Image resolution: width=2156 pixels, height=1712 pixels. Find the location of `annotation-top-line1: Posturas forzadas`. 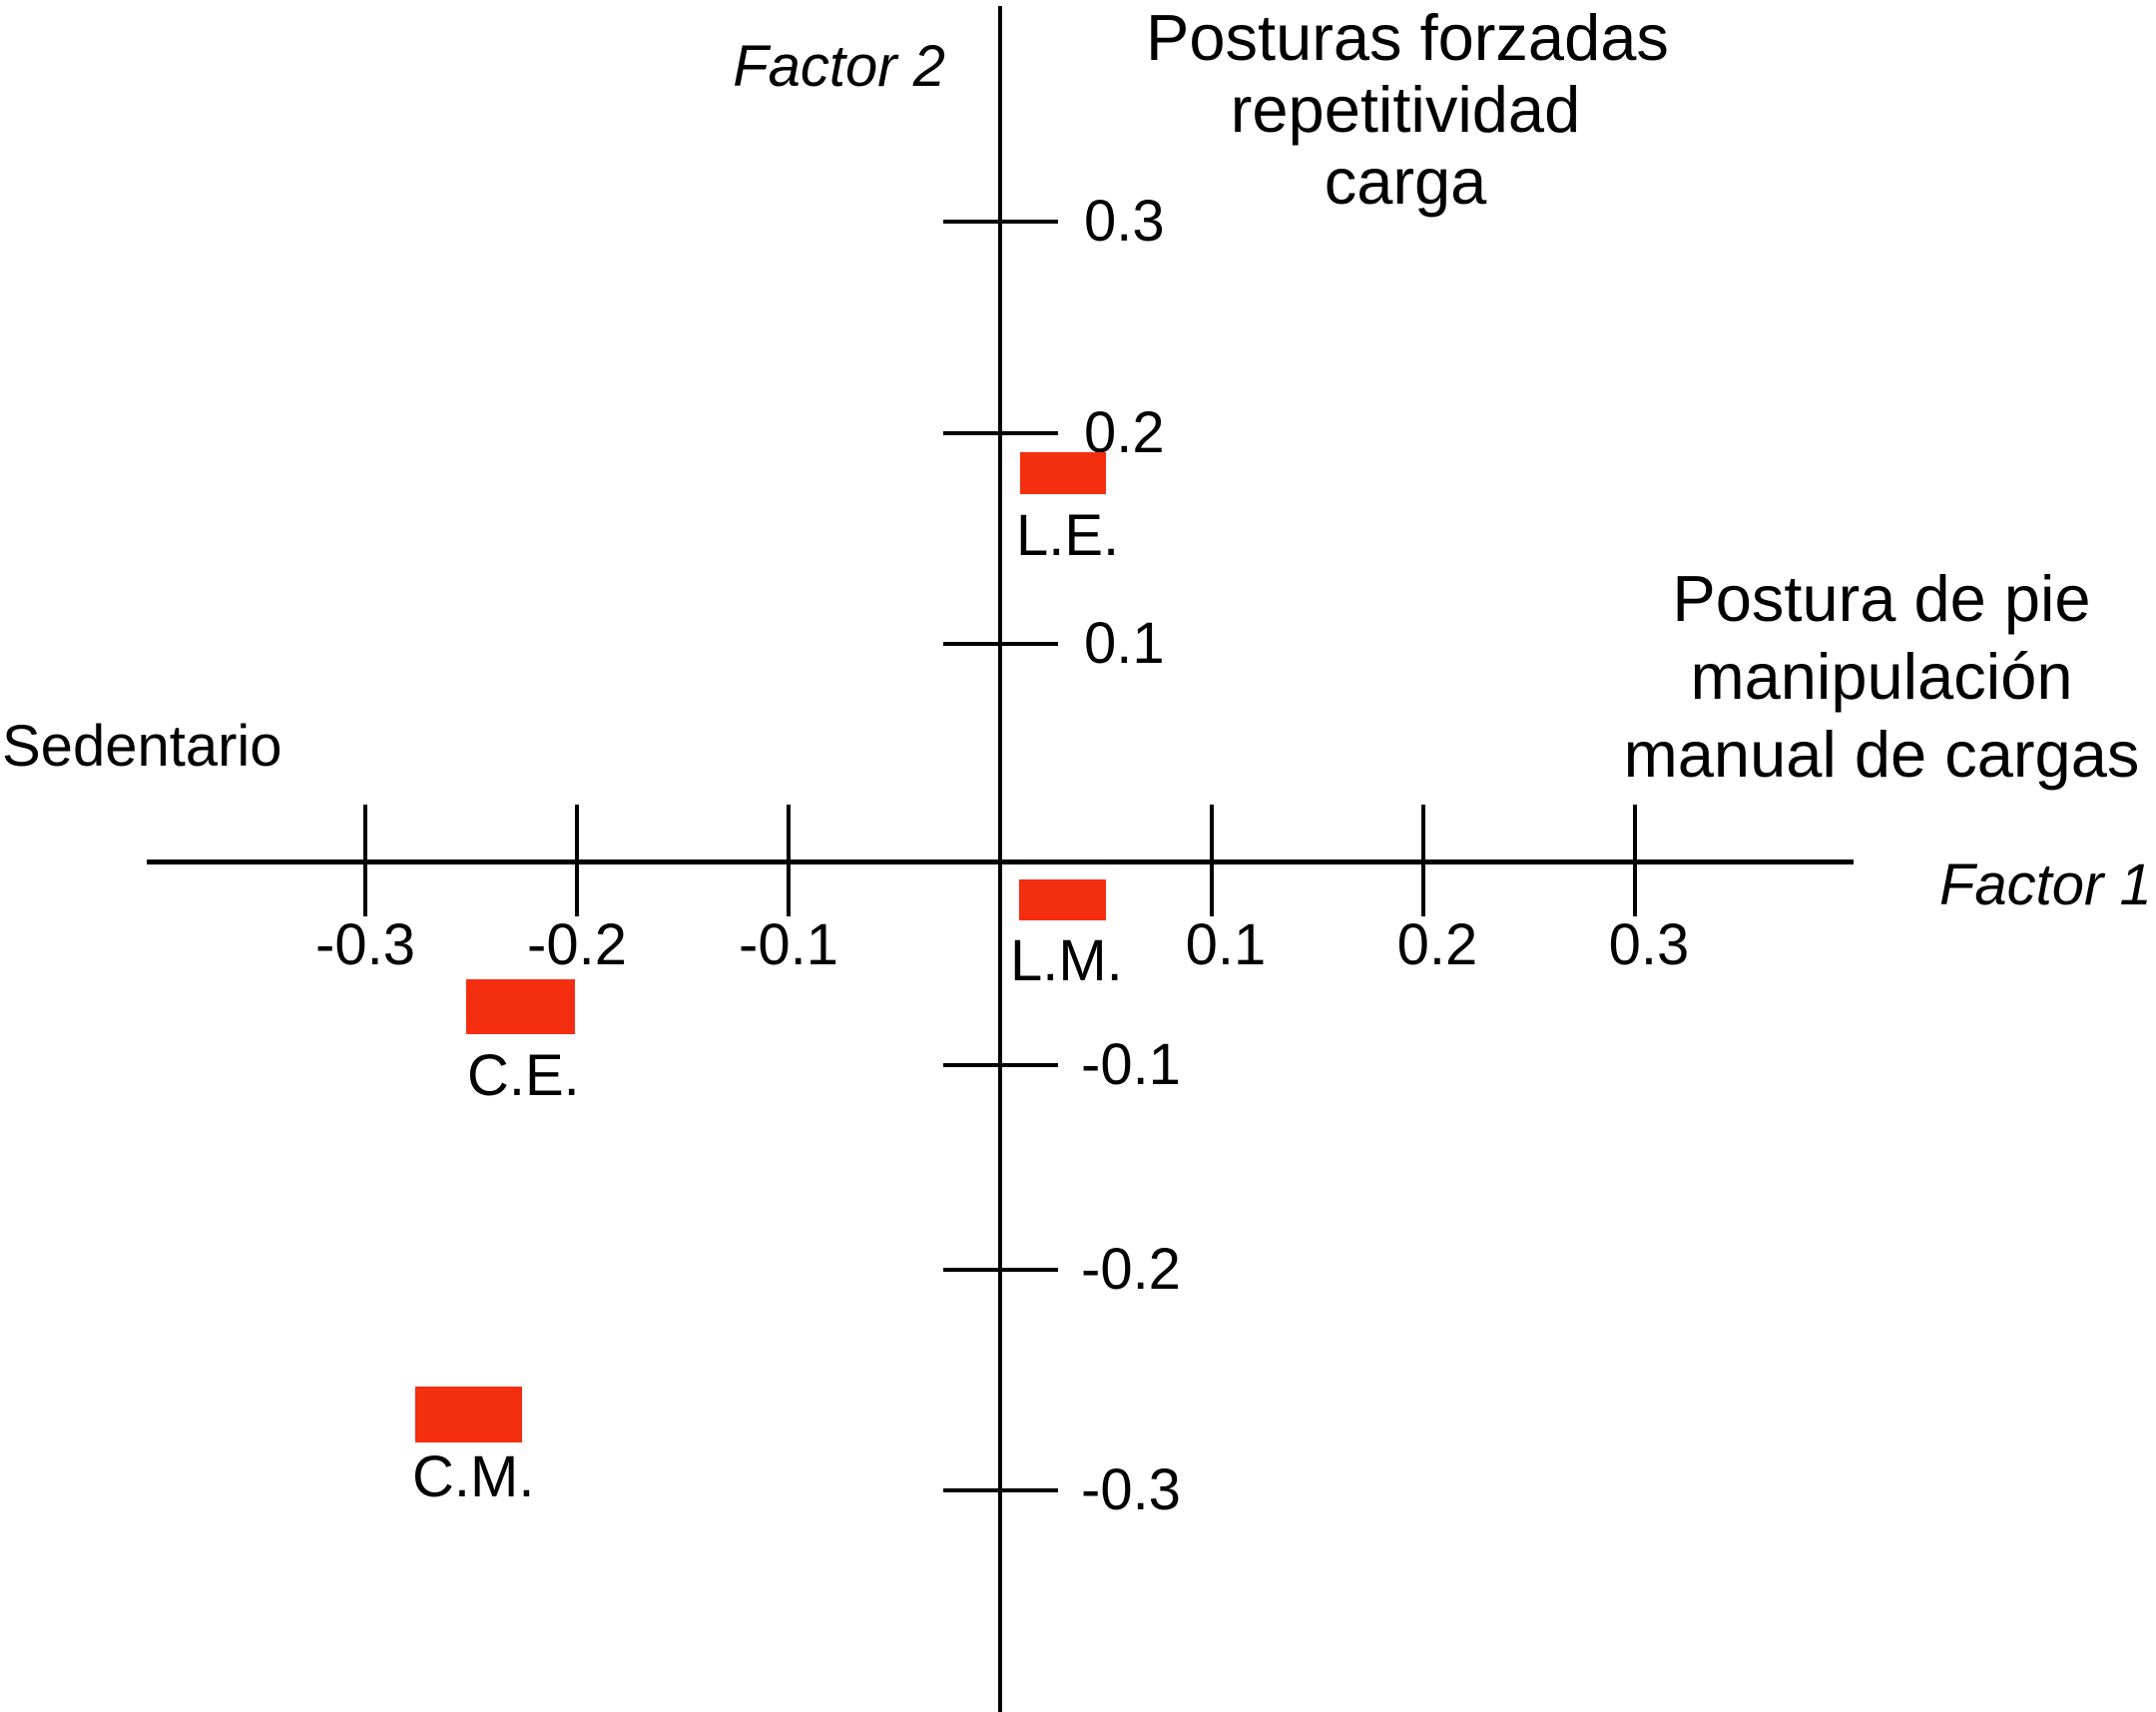

annotation-top-line1: Posturas forzadas is located at coordinates (1407, 37).